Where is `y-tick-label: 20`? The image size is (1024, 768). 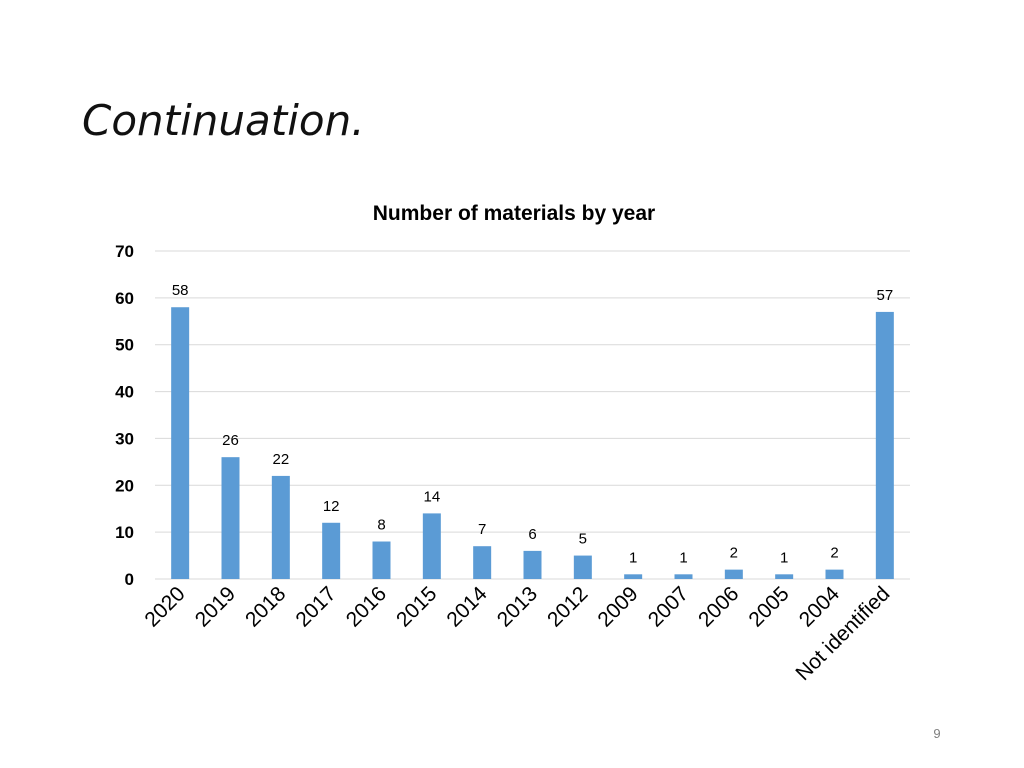
y-tick-label: 20 is located at coordinates (124, 485).